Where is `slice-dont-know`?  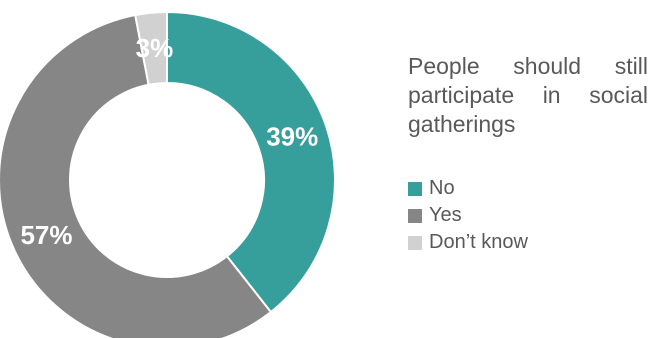 slice-dont-know is located at coordinates (151, 48).